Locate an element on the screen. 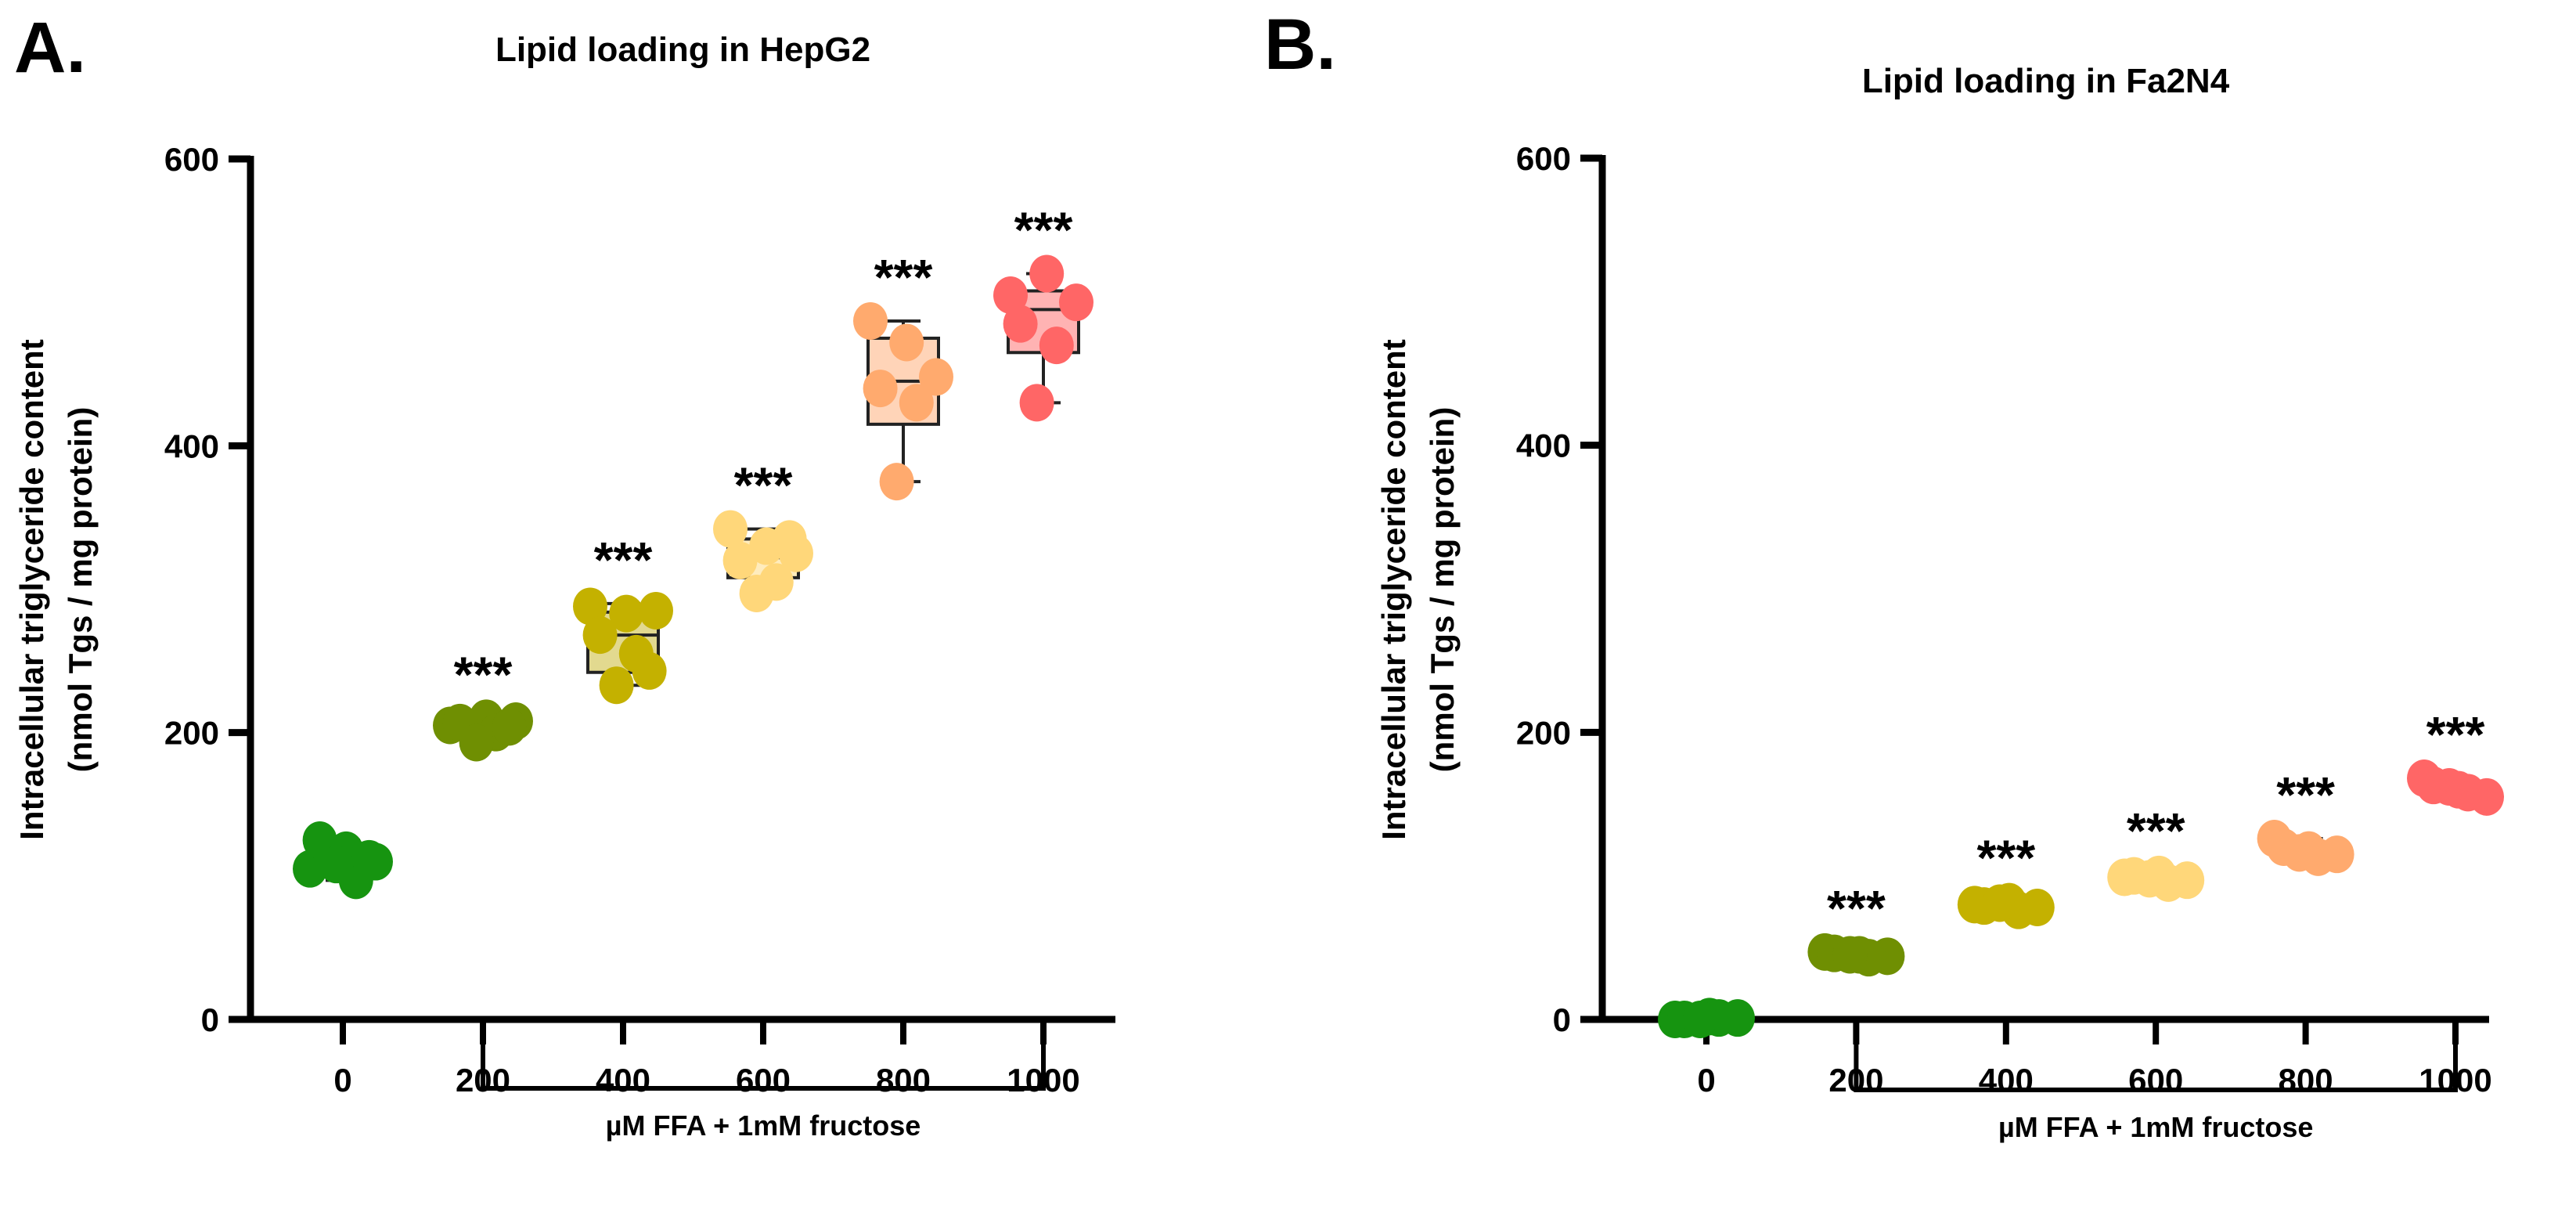 The width and height of the screenshot is (2576, 1223). panel-letter: A. is located at coordinates (50, 48).